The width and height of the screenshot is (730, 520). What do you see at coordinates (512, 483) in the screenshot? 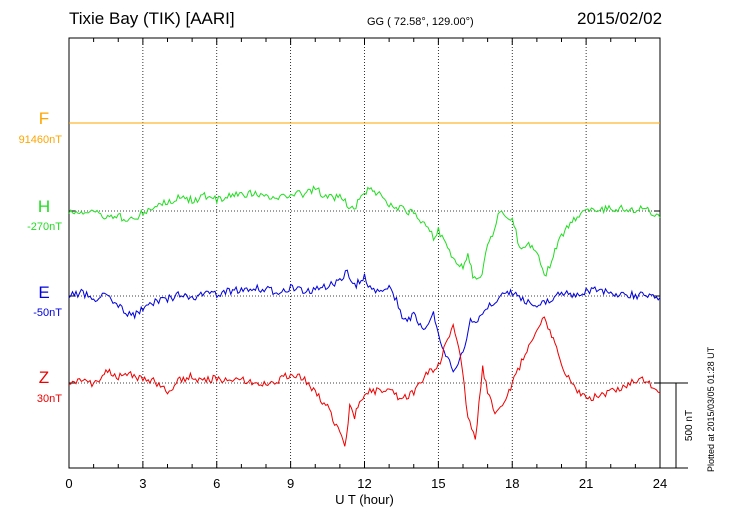
I see `x-tick-label: 18` at bounding box center [512, 483].